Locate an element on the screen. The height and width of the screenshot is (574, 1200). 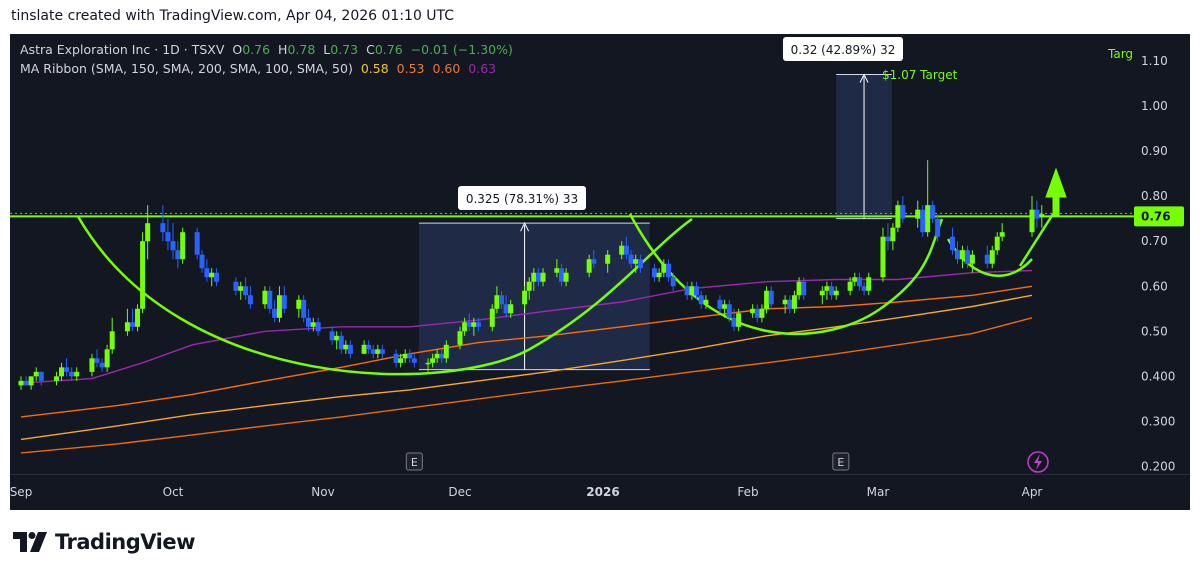
y-tick-label: 0.400 is located at coordinates (1158, 376).